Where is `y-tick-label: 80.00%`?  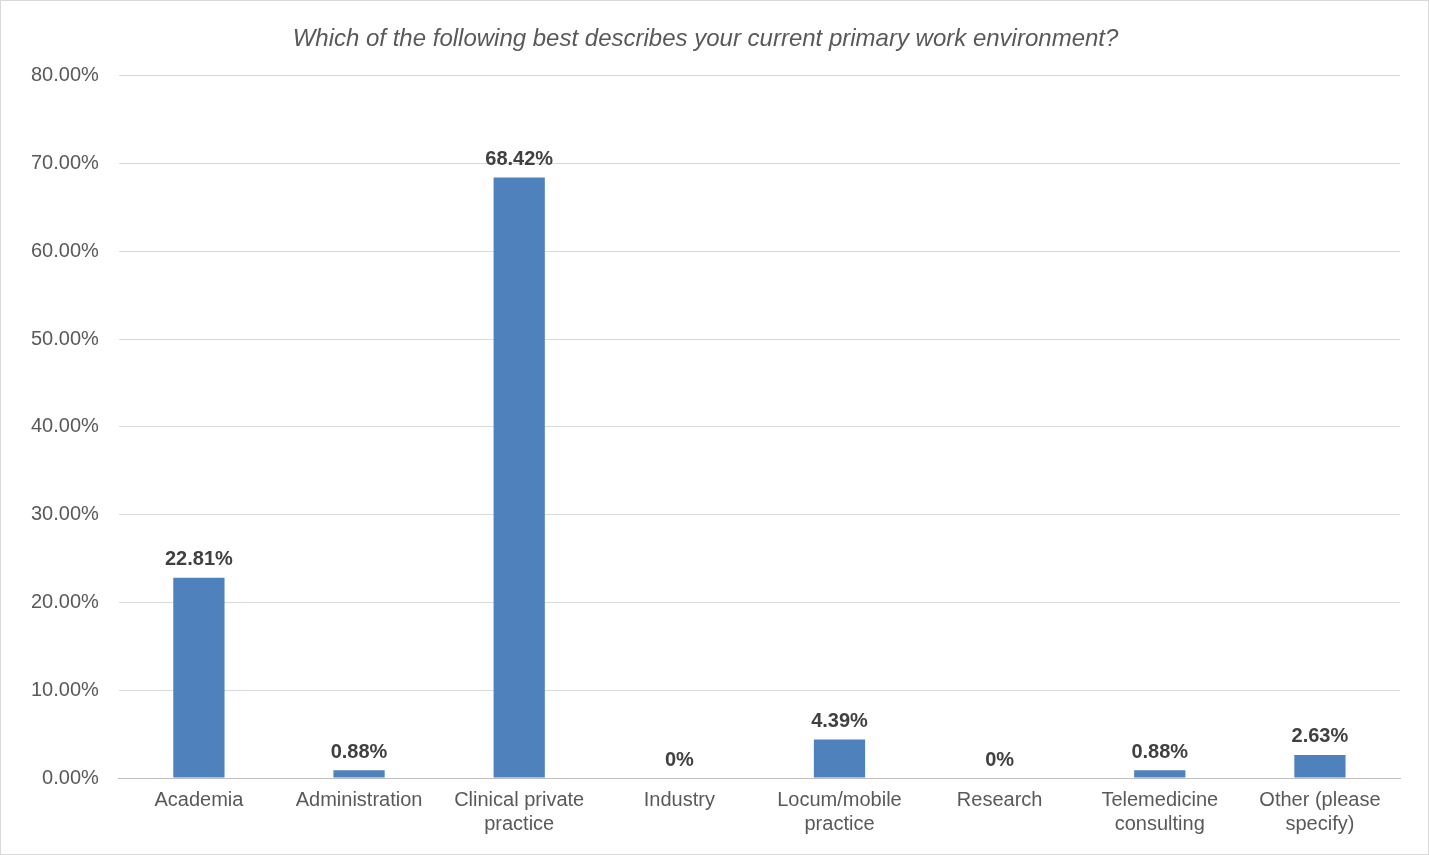
y-tick-label: 80.00% is located at coordinates (65, 74).